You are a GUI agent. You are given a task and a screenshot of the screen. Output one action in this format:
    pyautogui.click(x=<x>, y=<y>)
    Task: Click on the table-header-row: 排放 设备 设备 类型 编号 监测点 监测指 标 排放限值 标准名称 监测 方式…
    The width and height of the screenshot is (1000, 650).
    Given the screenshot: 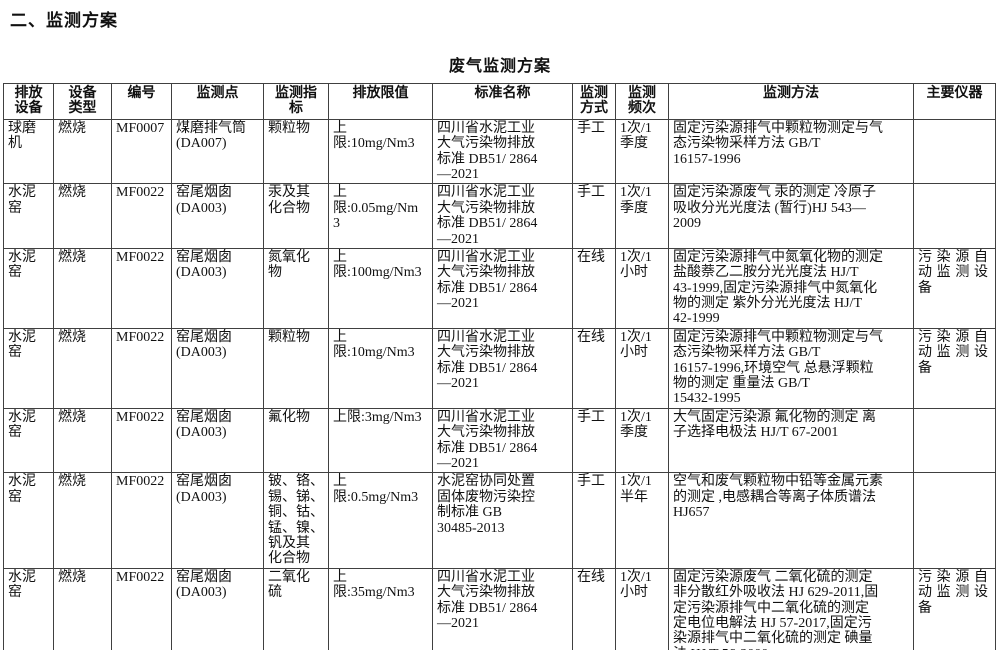 What is the action you would take?
    pyautogui.click(x=499, y=101)
    